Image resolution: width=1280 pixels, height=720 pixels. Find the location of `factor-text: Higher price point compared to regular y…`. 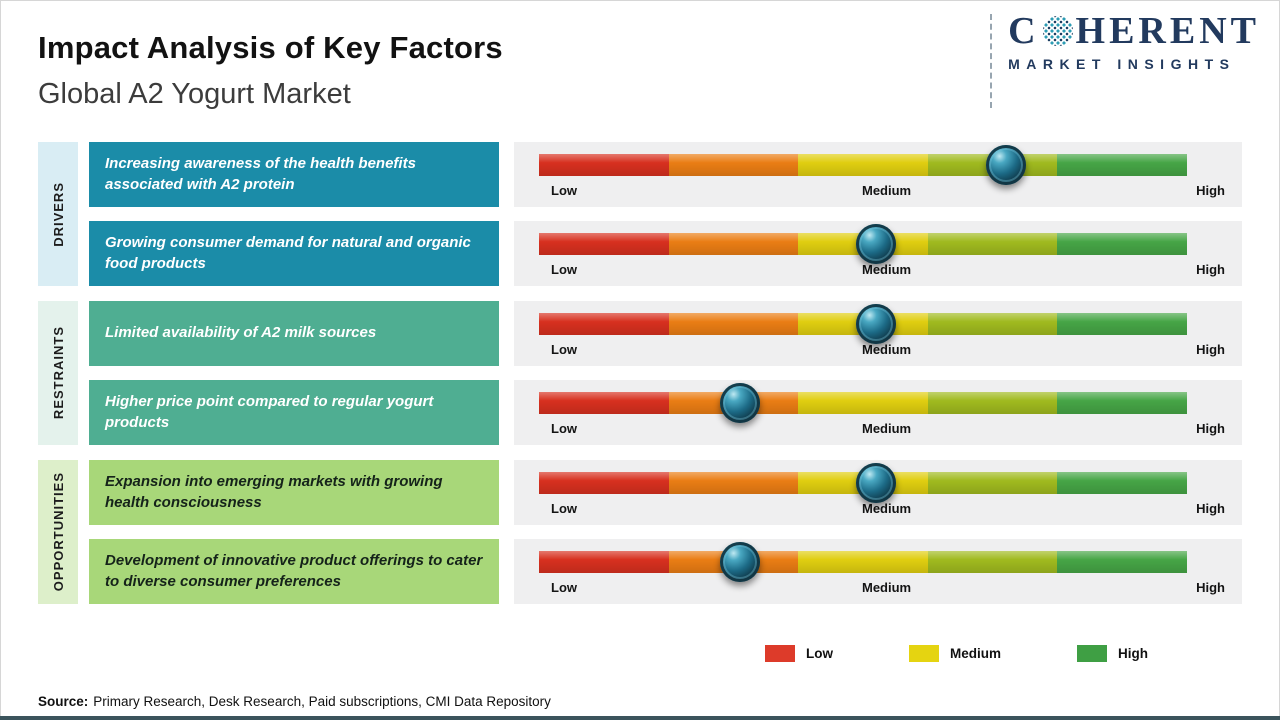

factor-text: Higher price point compared to regular y… is located at coordinates (269, 412).